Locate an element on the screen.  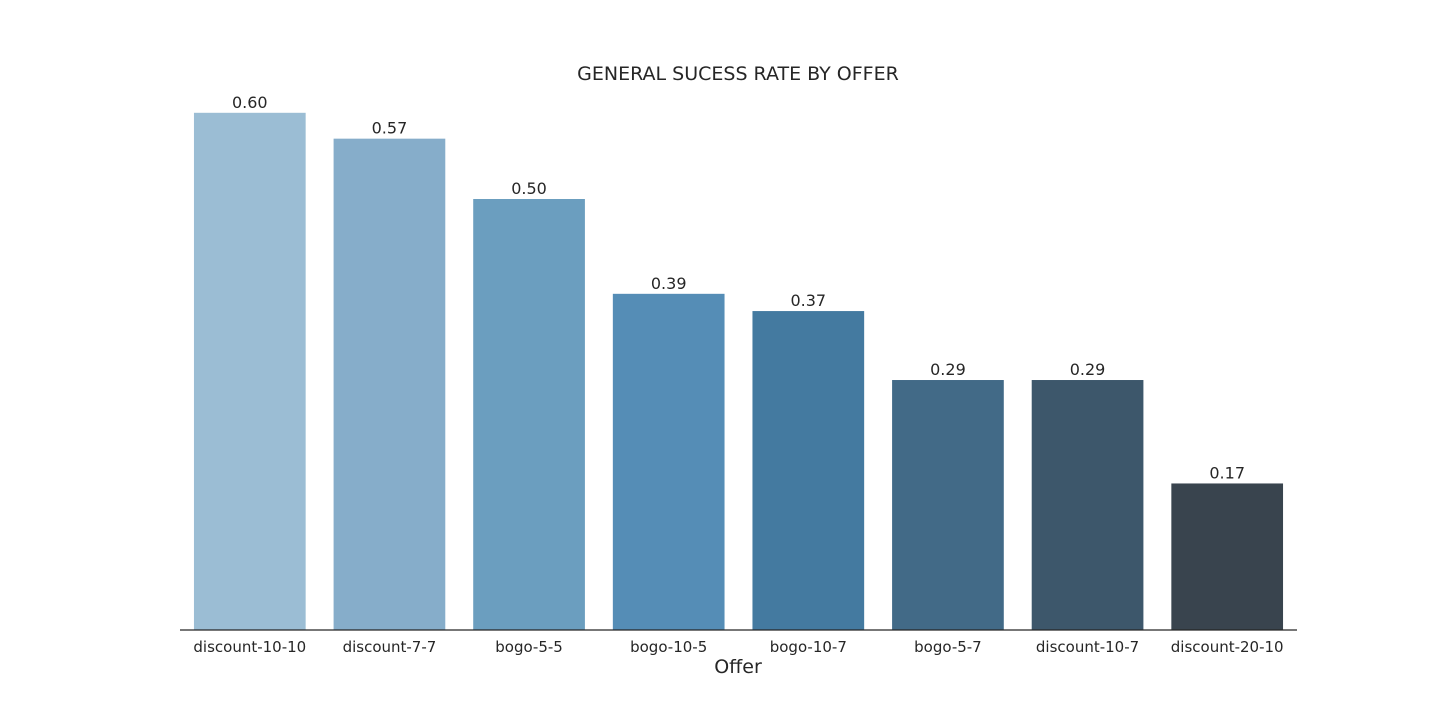
value-label-bogo-10-7: 0.37 is located at coordinates (808, 300).